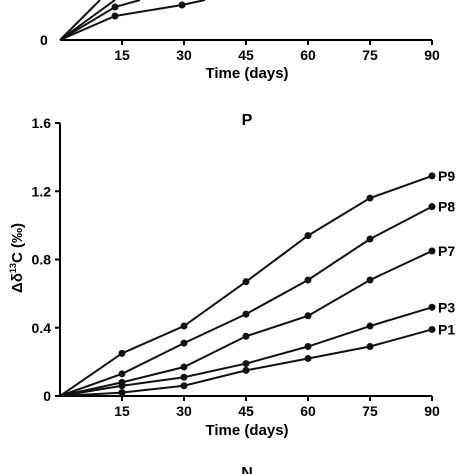  I want to click on p-y-tick-label: 0.8, so click(42, 260).